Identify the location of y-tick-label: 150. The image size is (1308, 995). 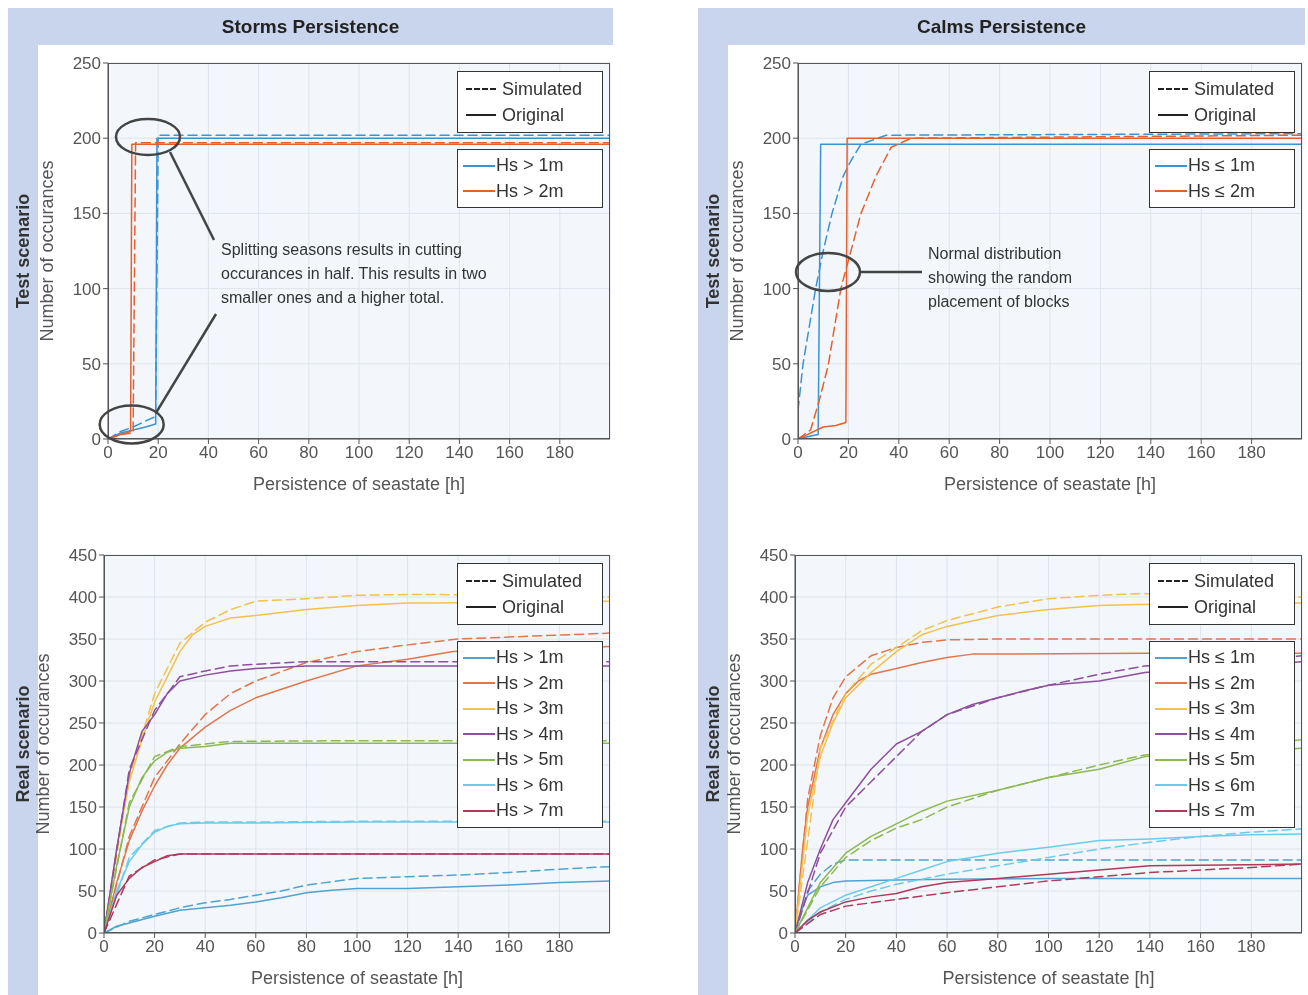
(773, 808).